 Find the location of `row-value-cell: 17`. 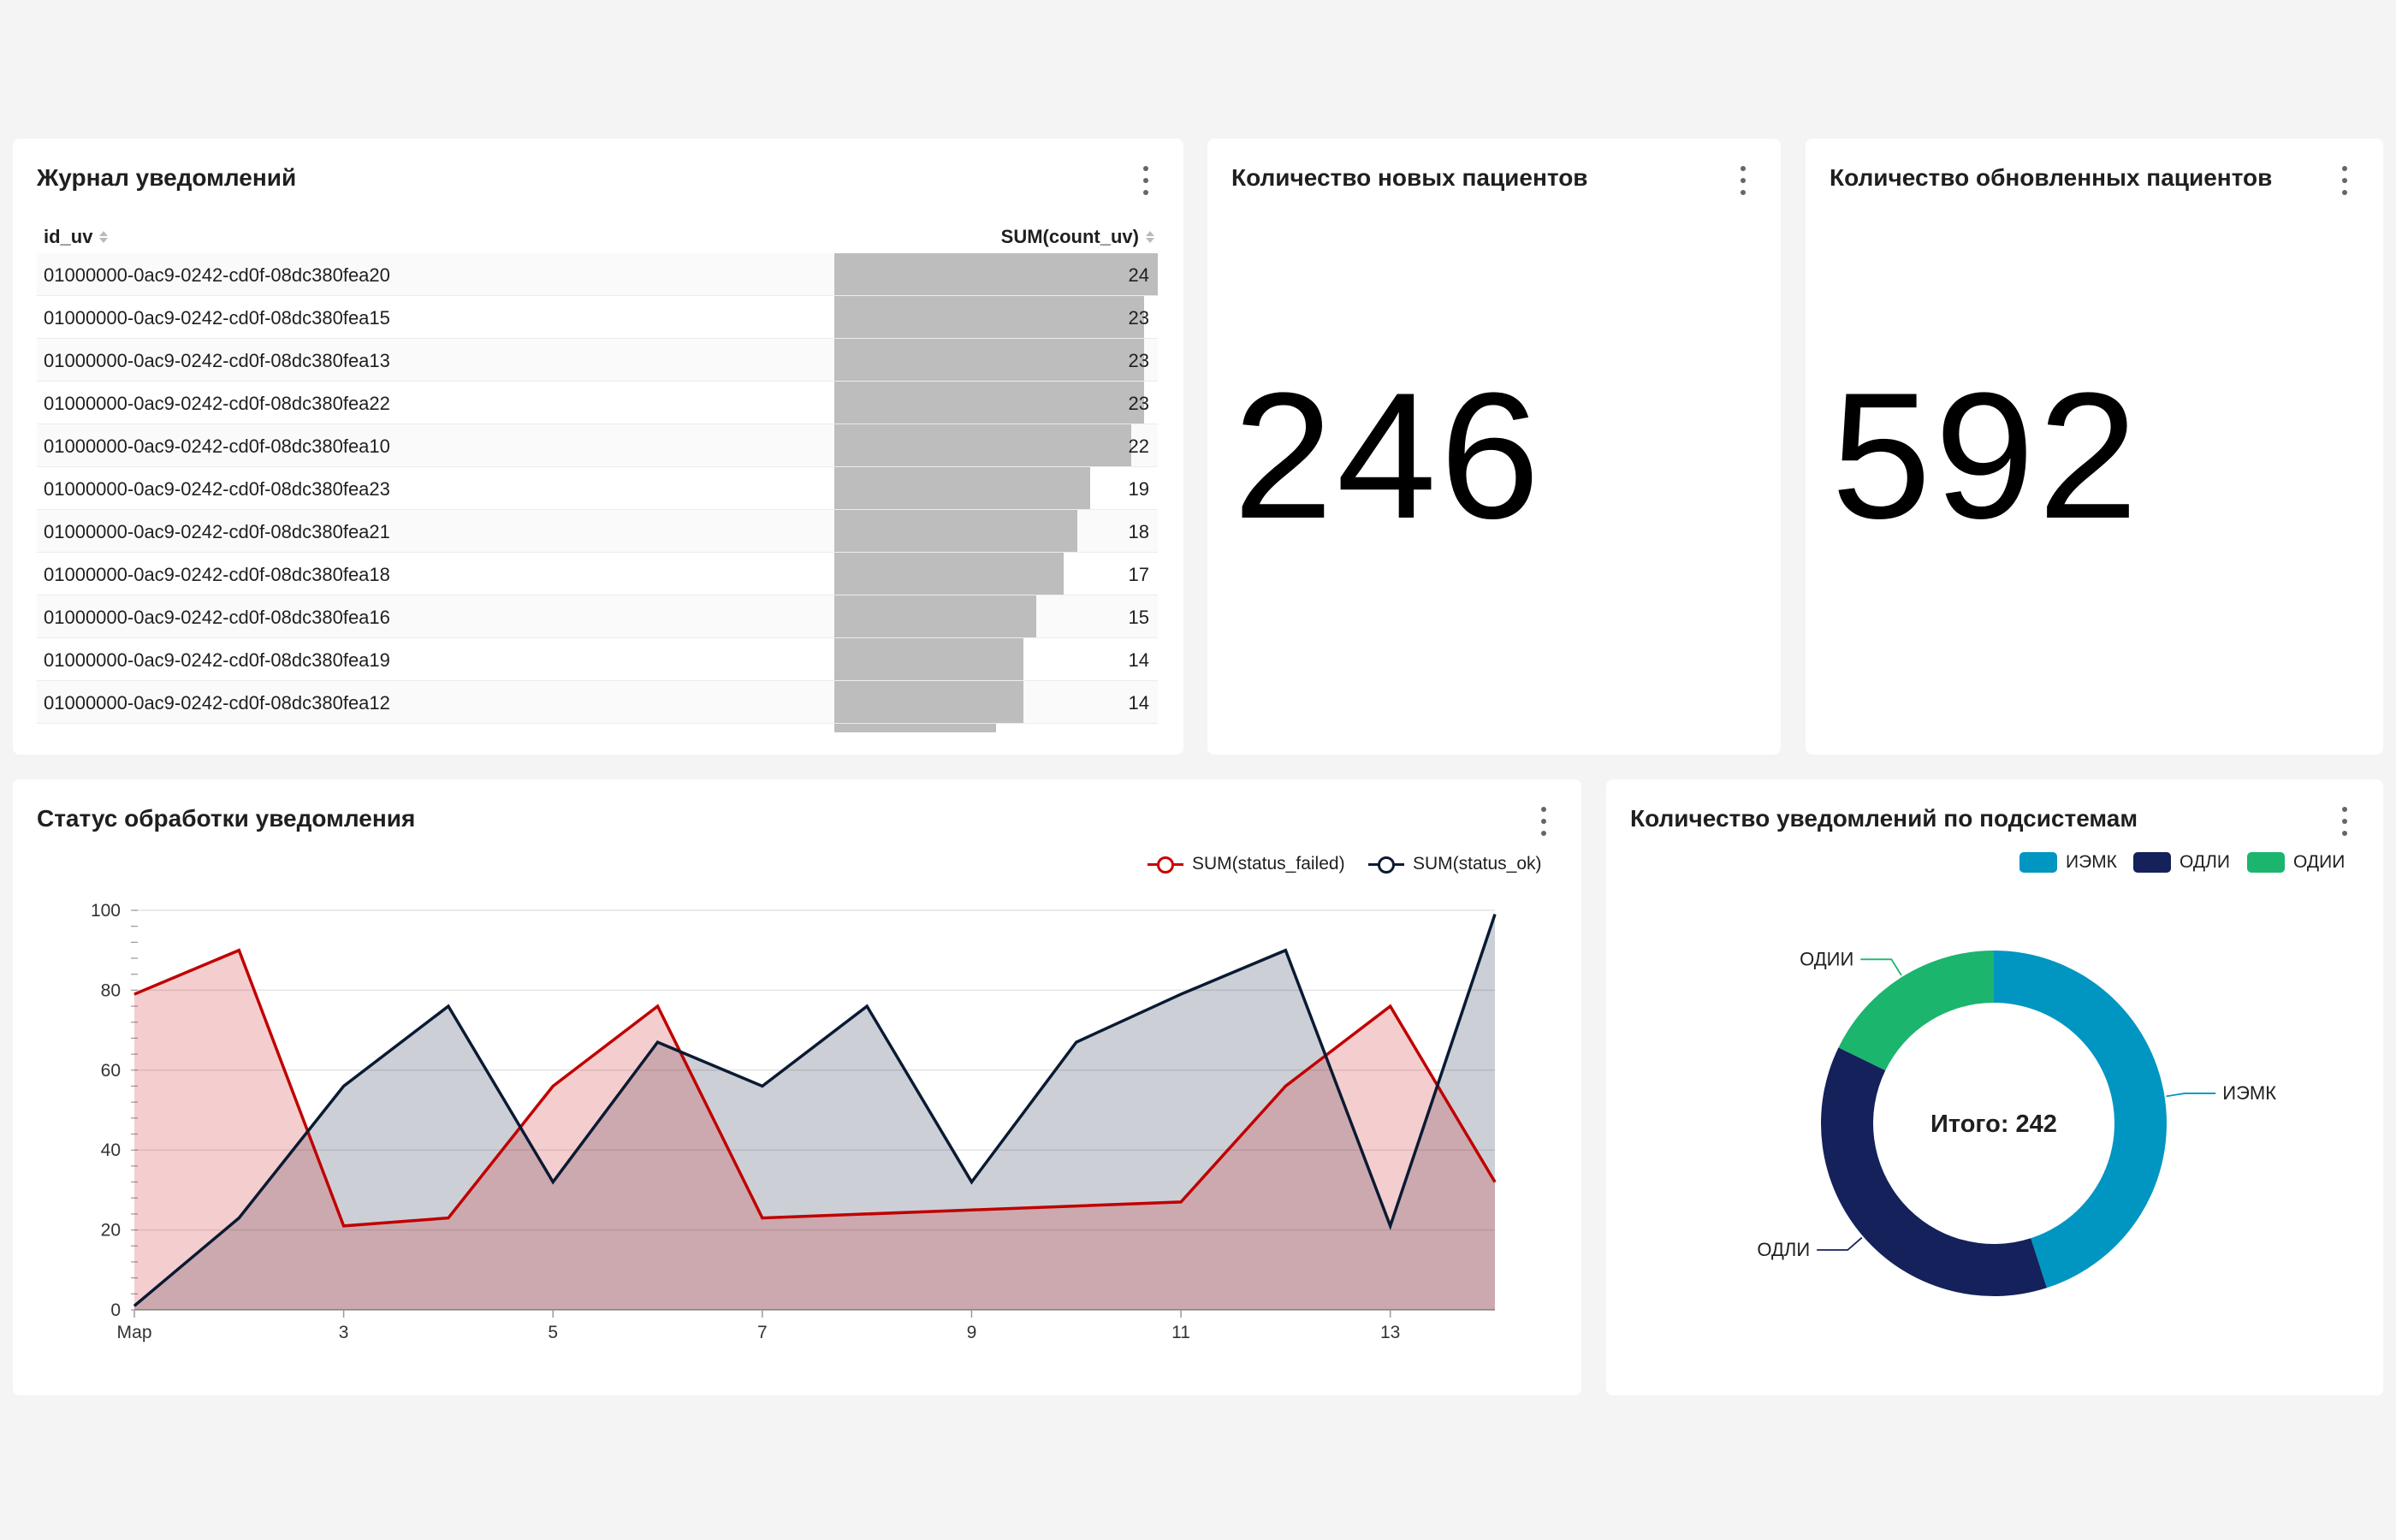

row-value-cell: 17 is located at coordinates (996, 574).